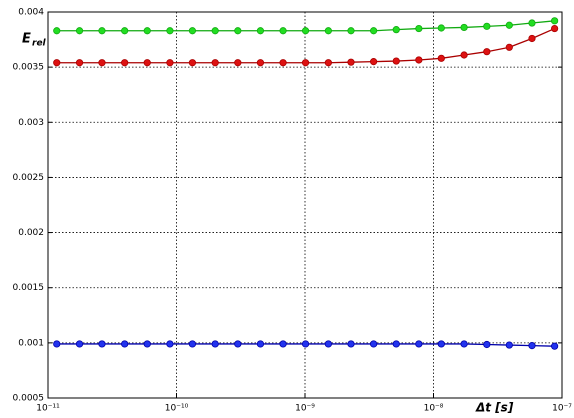  Describe the element at coordinates (177, 409) in the screenshot. I see `x-tick-label: 10⁻¹⁰` at that location.